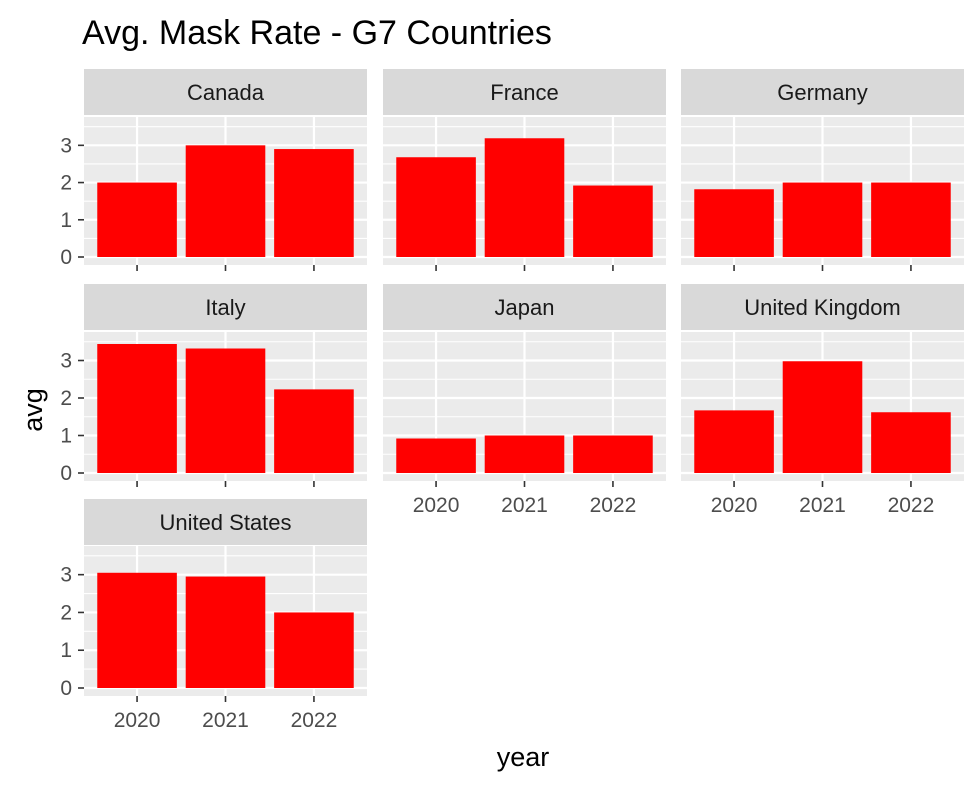 The width and height of the screenshot is (979, 787). I want to click on facet-strip-label: Japan, so click(525, 307).